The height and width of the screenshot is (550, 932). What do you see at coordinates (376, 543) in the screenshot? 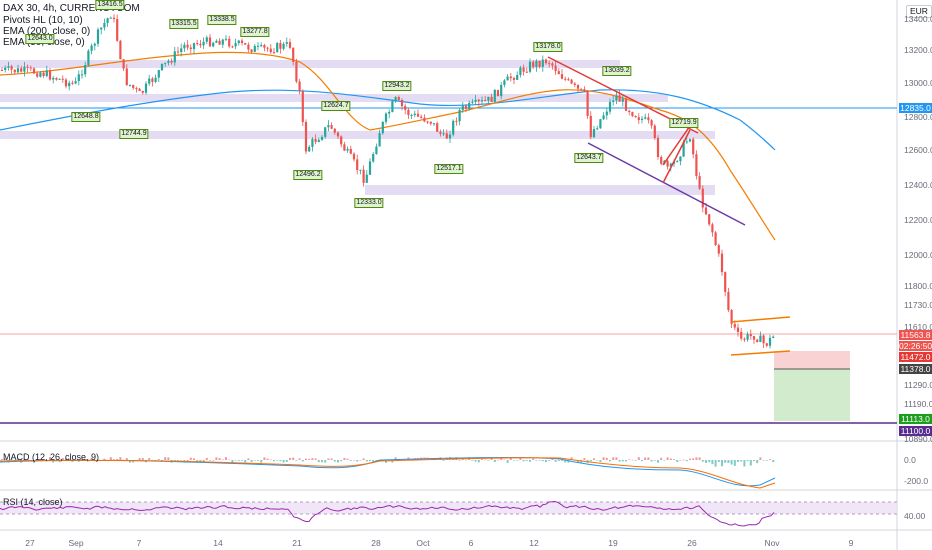
I see `time-tick: 28` at bounding box center [376, 543].